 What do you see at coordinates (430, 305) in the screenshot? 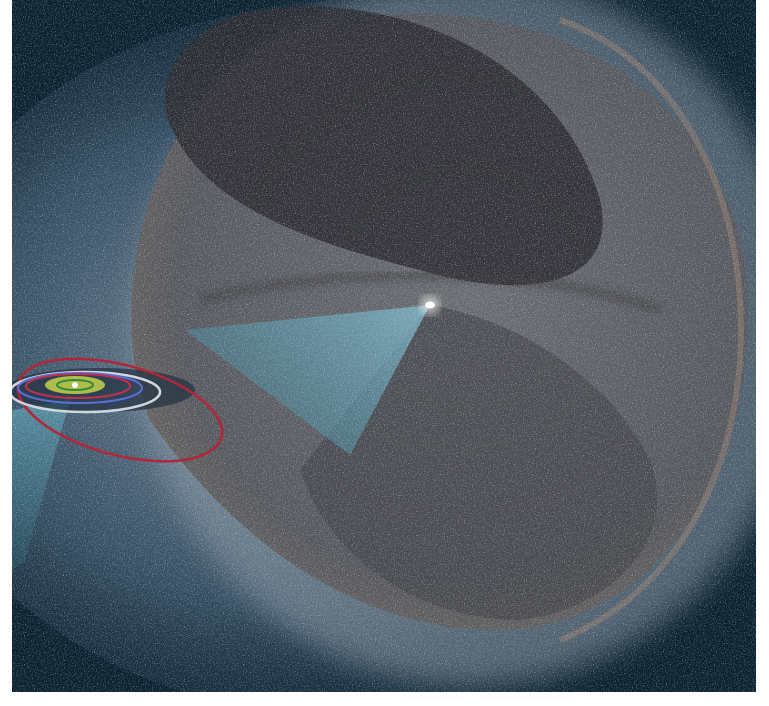
I see `star` at bounding box center [430, 305].